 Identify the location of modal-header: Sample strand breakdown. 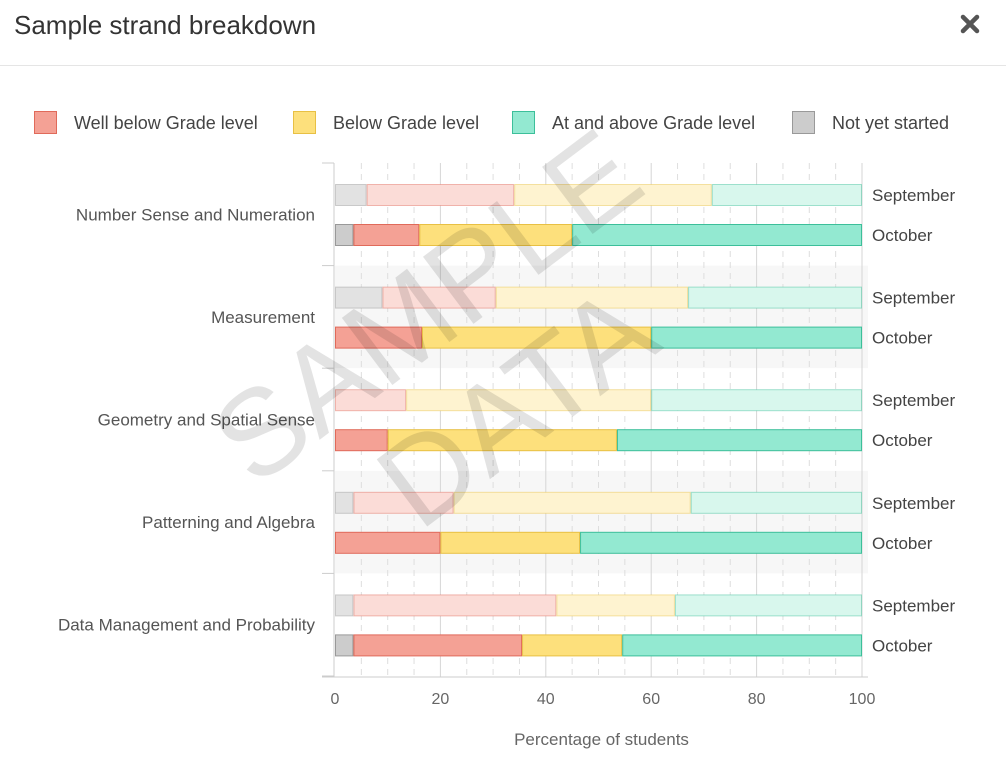
(503, 33).